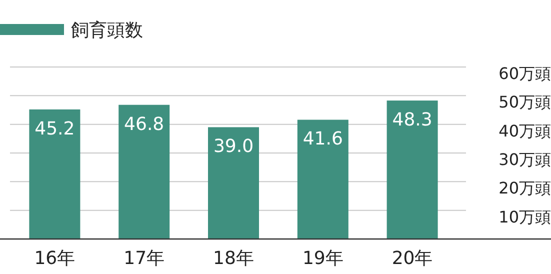  Describe the element at coordinates (524, 73) in the screenshot. I see `y-tick-label: 60万頭` at that location.